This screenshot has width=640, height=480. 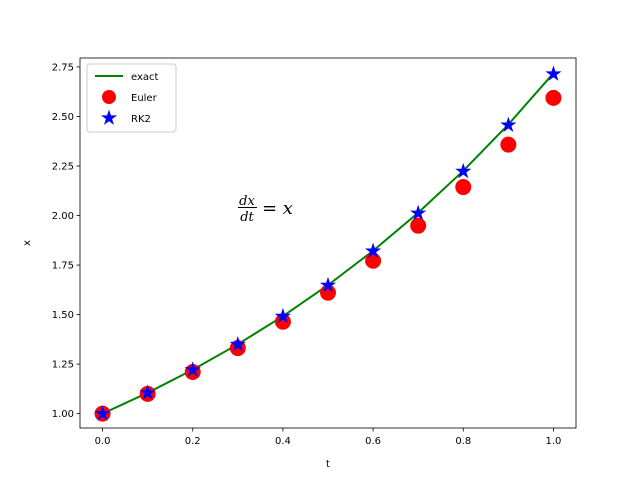 What do you see at coordinates (141, 119) in the screenshot?
I see `legend-label-rk2: RK2` at bounding box center [141, 119].